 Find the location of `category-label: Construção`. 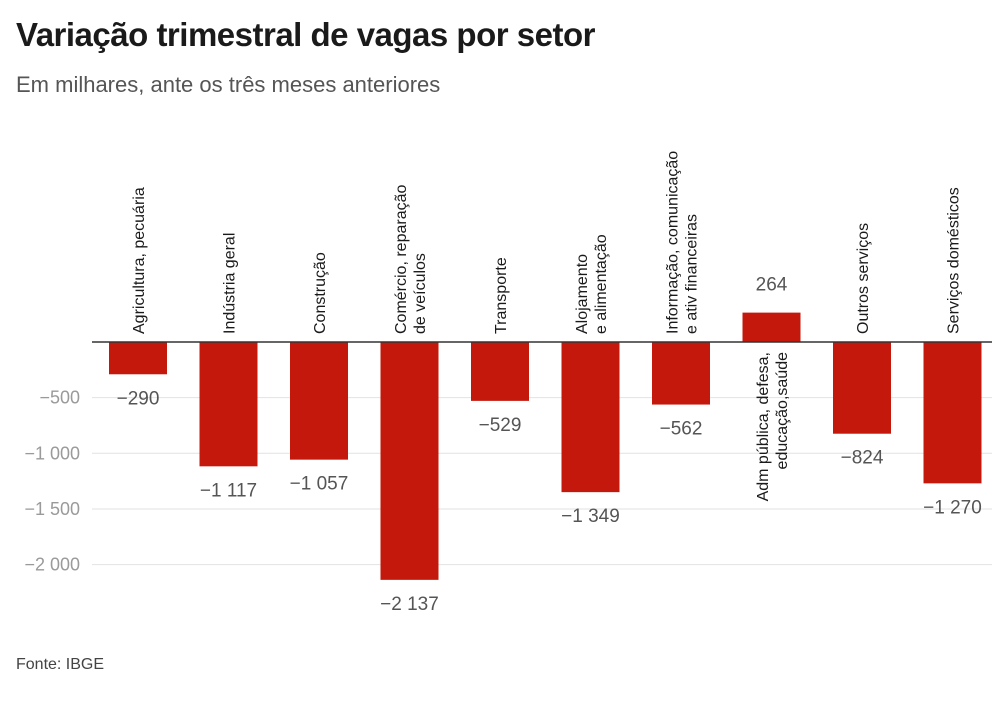

category-label: Construção is located at coordinates (320, 293).